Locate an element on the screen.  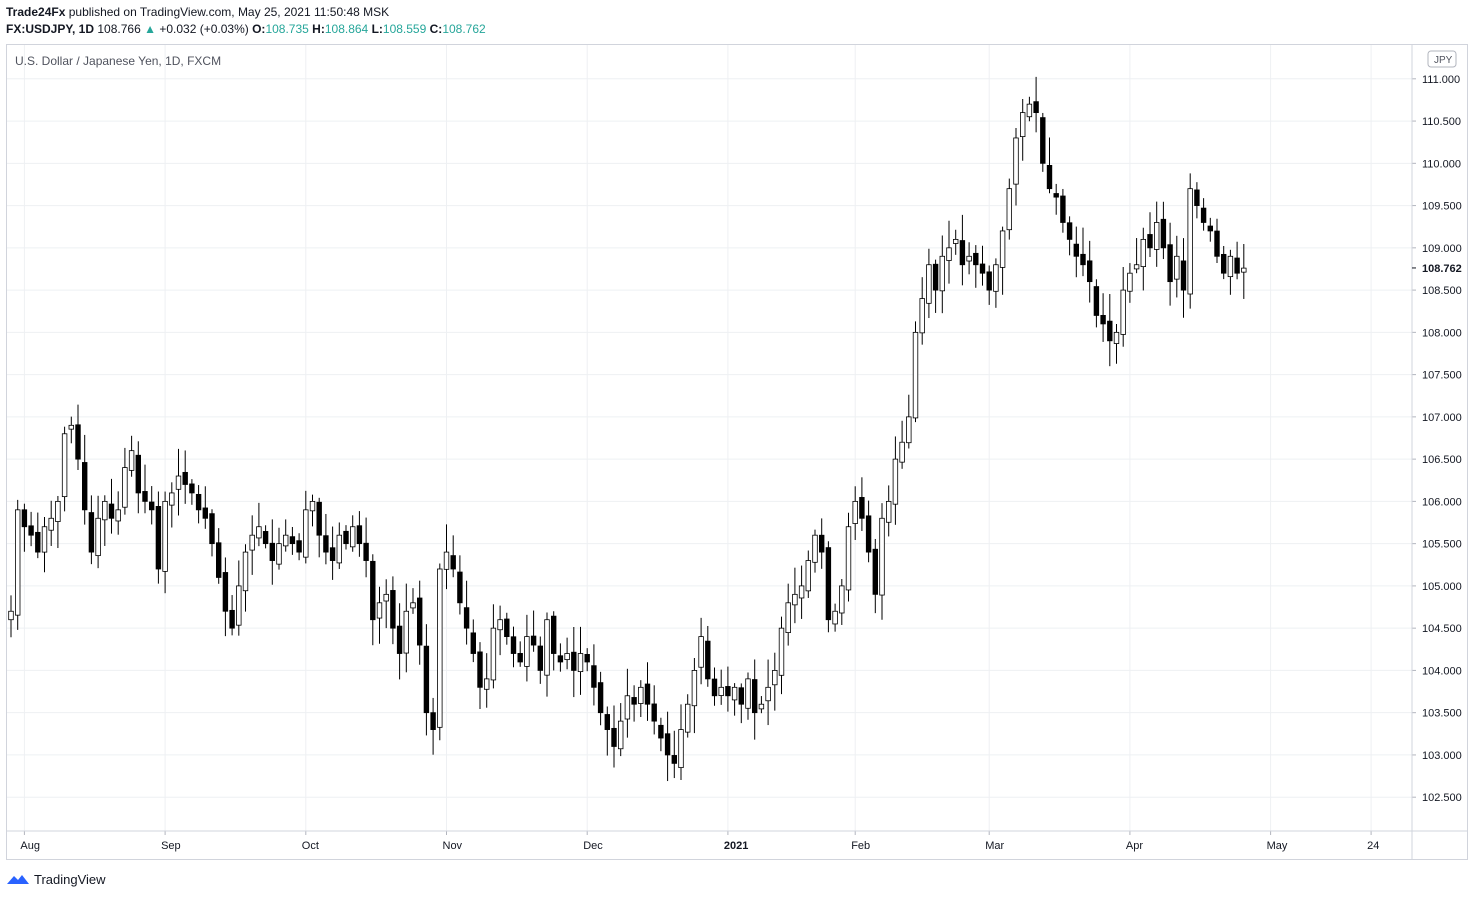
x-tick-label: Aug is located at coordinates (30, 846).